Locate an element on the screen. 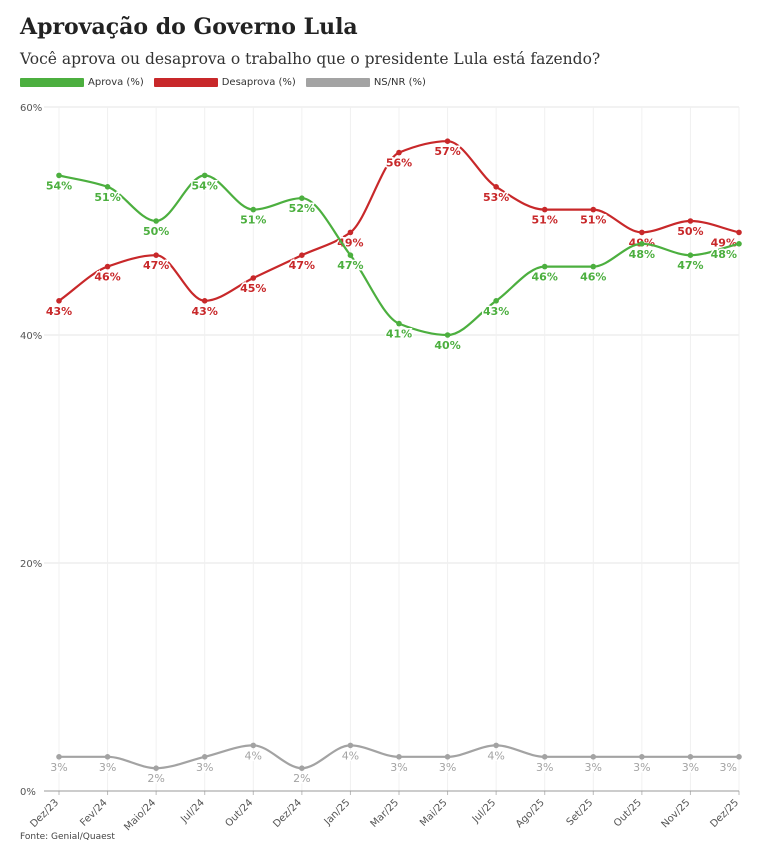 Image resolution: width=768 pixels, height=843 pixels. data-label-desaprova: 47% is located at coordinates (302, 265).